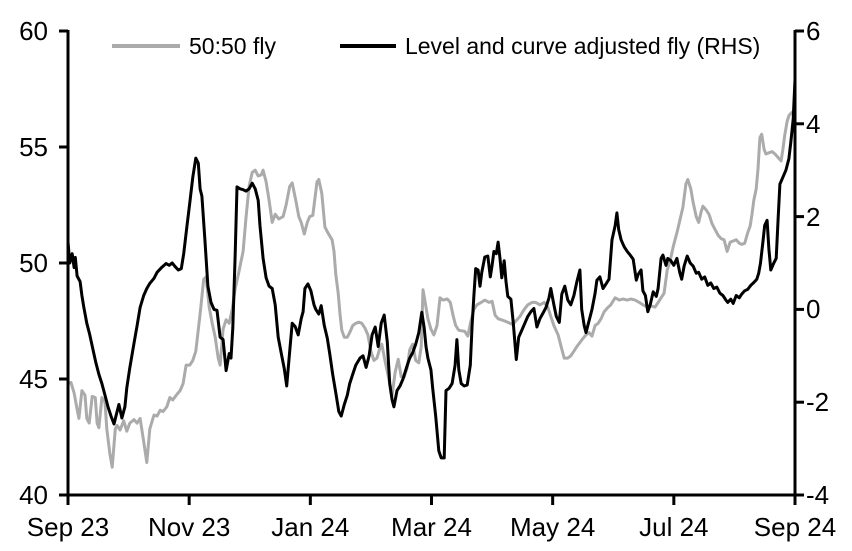  Describe the element at coordinates (33, 263) in the screenshot. I see `left-axis-tick-label: 50` at that location.